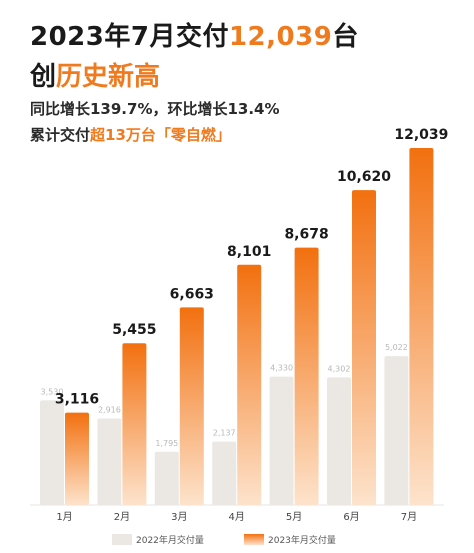 This screenshot has width=474, height=553. Describe the element at coordinates (192, 294) in the screenshot. I see `value-label-2023-3: 6,663` at that location.